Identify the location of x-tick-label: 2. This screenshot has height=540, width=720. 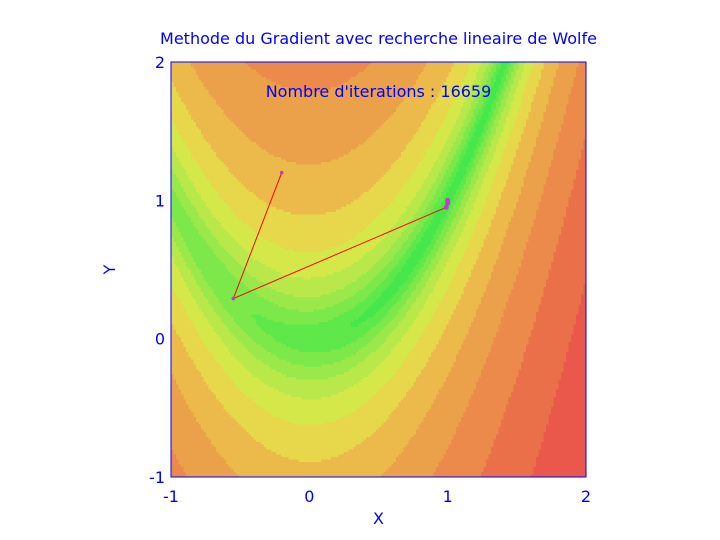
(586, 496).